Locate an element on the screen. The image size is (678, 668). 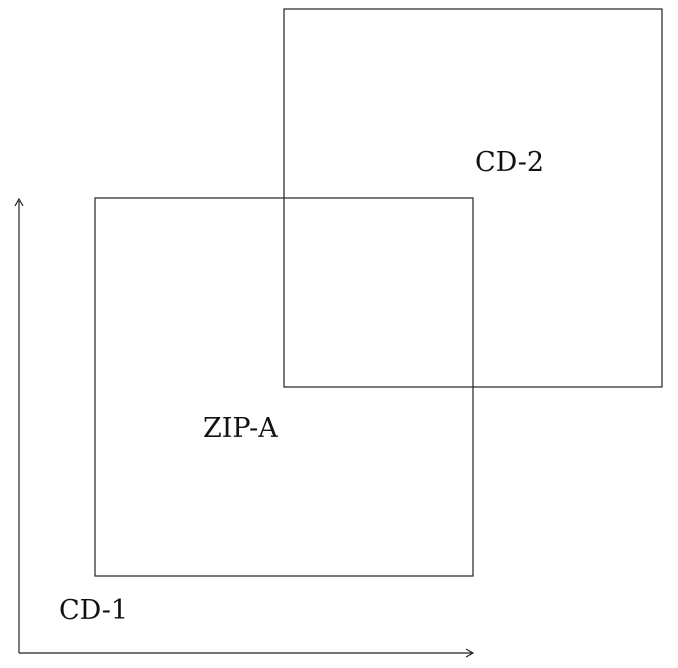
label-zip-a: ZIP-A is located at coordinates (240, 428).